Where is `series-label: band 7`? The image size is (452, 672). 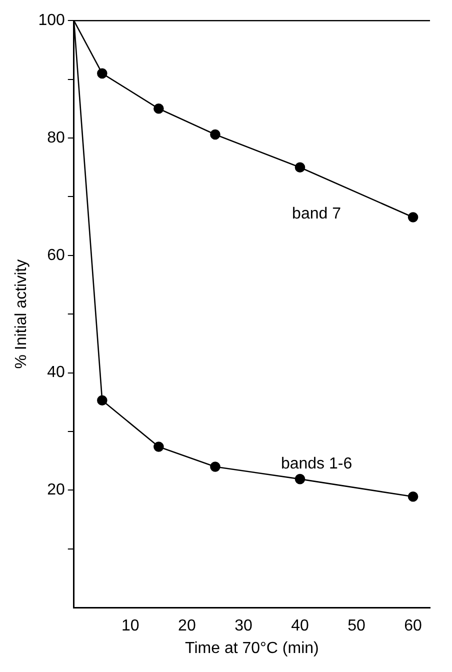
series-label: band 7 is located at coordinates (317, 214).